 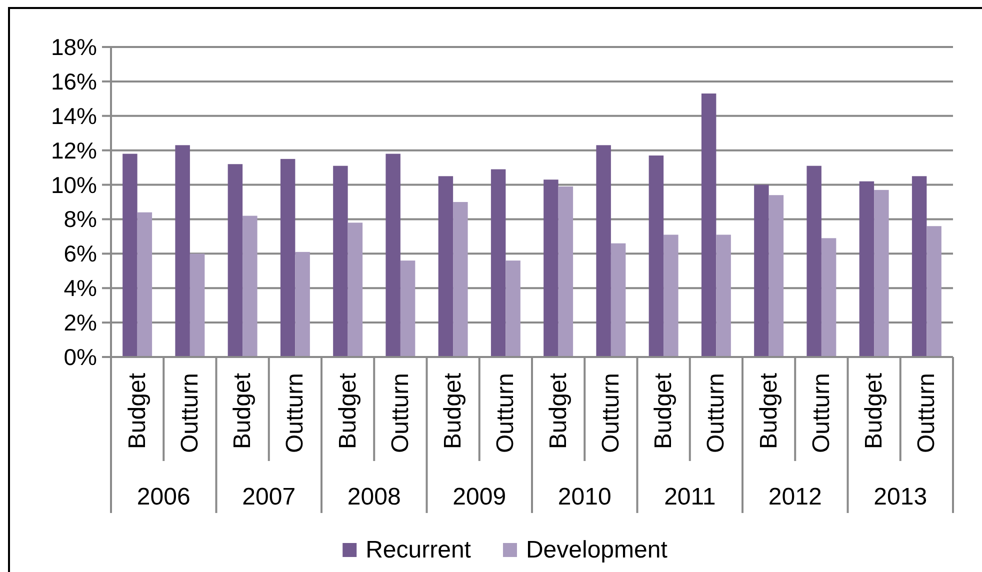 What do you see at coordinates (80, 288) in the screenshot?
I see `y-tick-label: 4%` at bounding box center [80, 288].